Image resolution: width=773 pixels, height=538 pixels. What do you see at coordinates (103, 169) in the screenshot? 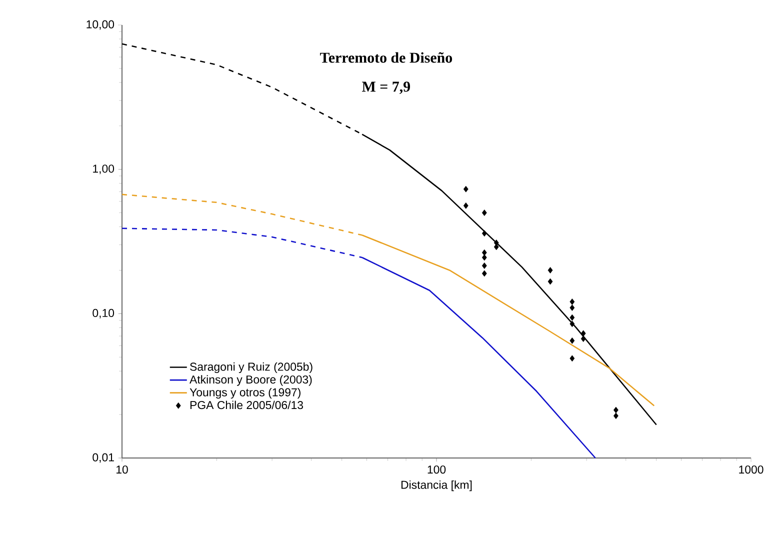
I see `y-tick-label: 1,00` at bounding box center [103, 169].